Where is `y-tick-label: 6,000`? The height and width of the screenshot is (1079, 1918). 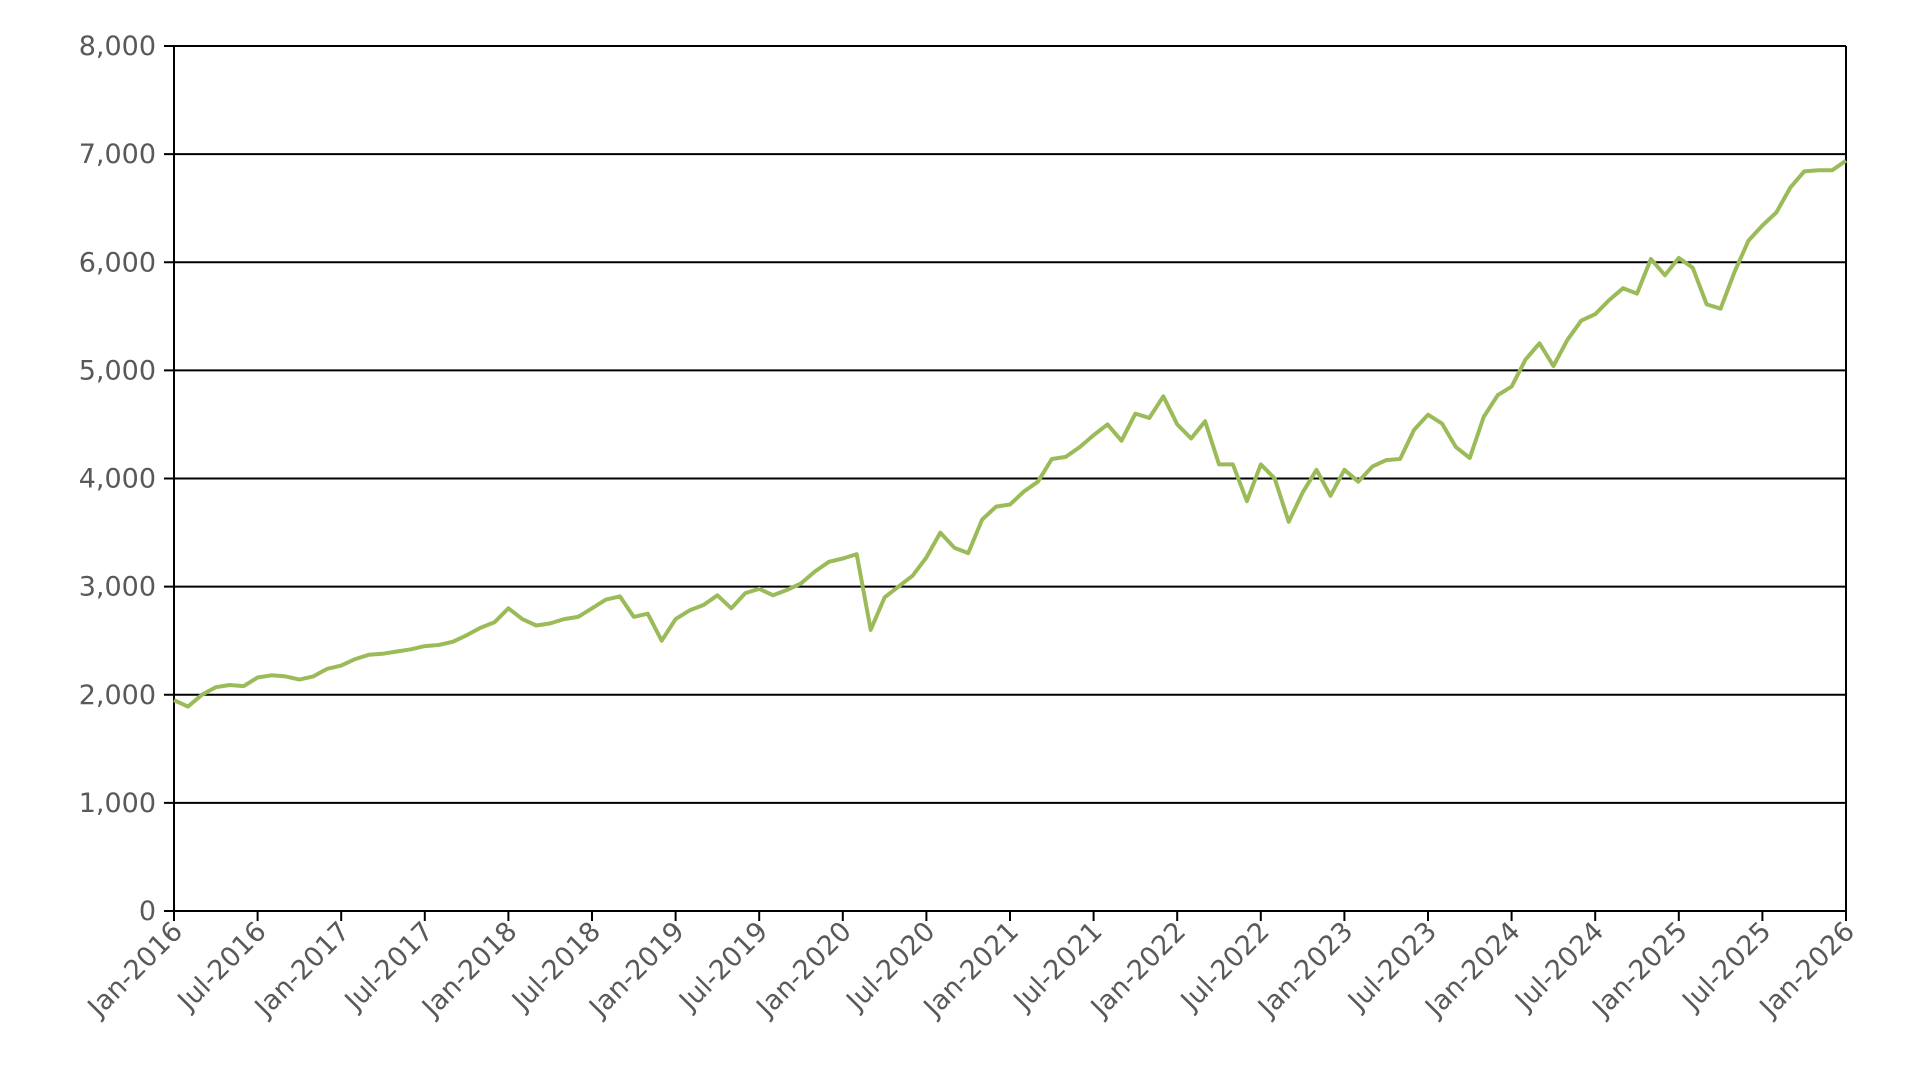 y-tick-label: 6,000 is located at coordinates (117, 262).